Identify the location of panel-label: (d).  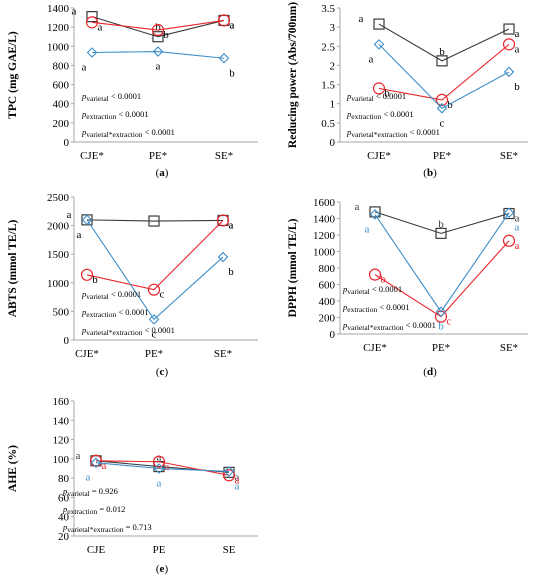
(430, 372).